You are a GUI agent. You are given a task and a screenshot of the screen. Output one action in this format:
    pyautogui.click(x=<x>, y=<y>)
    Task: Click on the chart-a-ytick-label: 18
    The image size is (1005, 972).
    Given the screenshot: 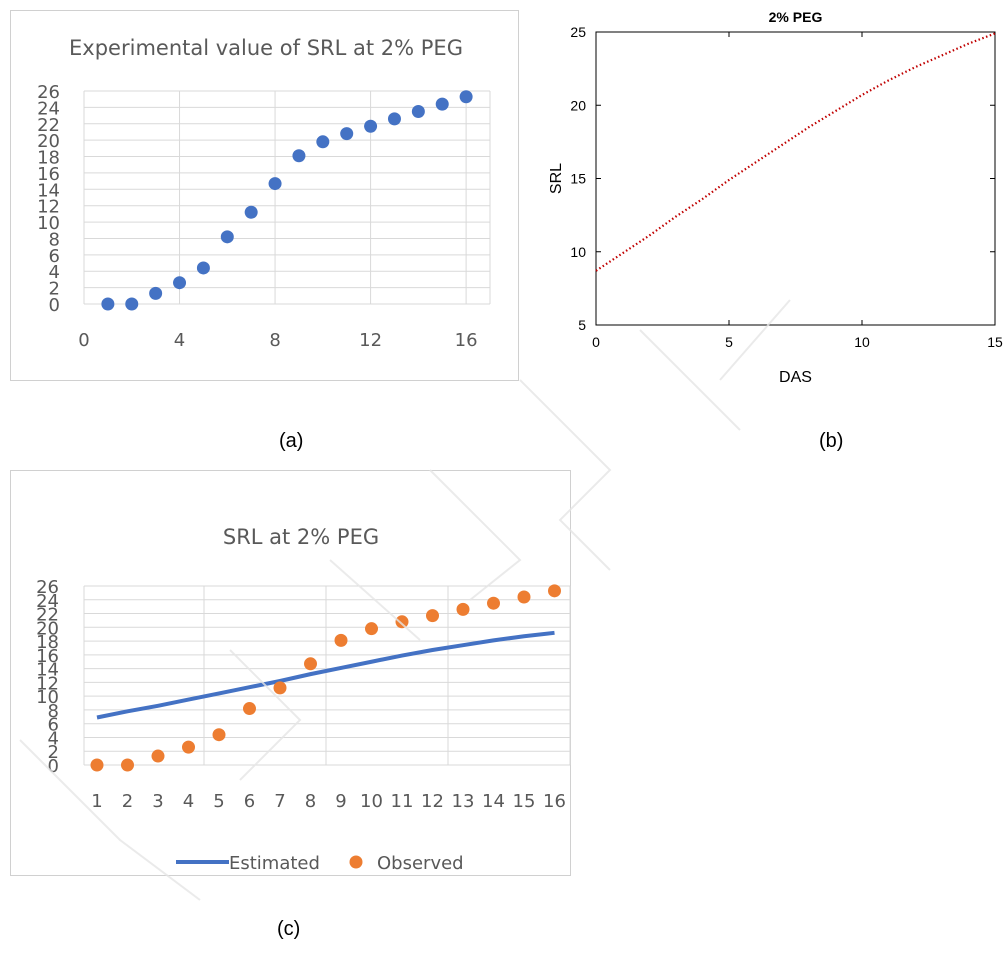 What is the action you would take?
    pyautogui.click(x=48, y=158)
    